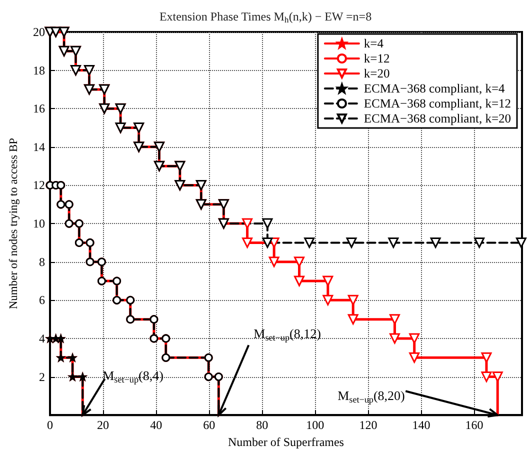  Describe the element at coordinates (14, 224) in the screenshot. I see `y-axis-title: Number of nodes trying to access BP` at that location.